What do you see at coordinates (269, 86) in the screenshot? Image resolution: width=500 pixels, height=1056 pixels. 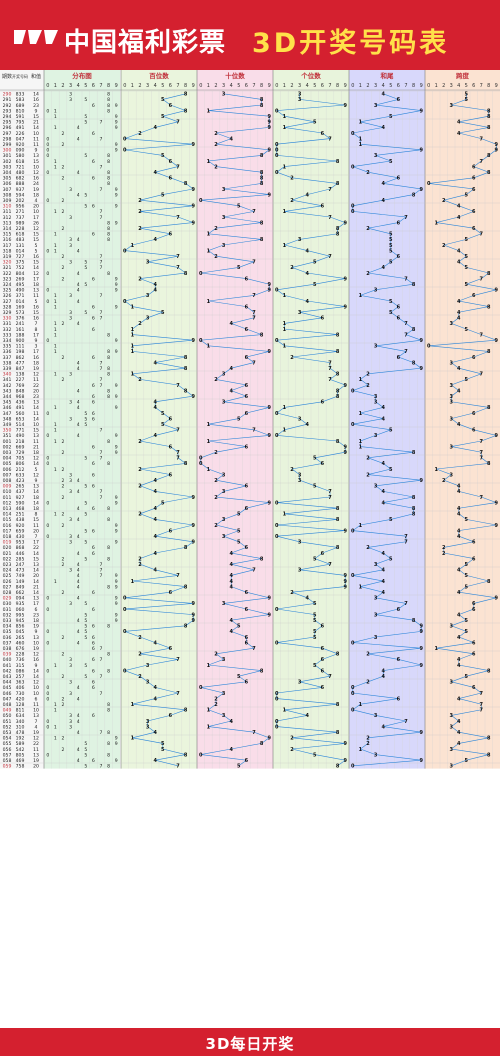 I see `header-digit: 9` at bounding box center [269, 86].